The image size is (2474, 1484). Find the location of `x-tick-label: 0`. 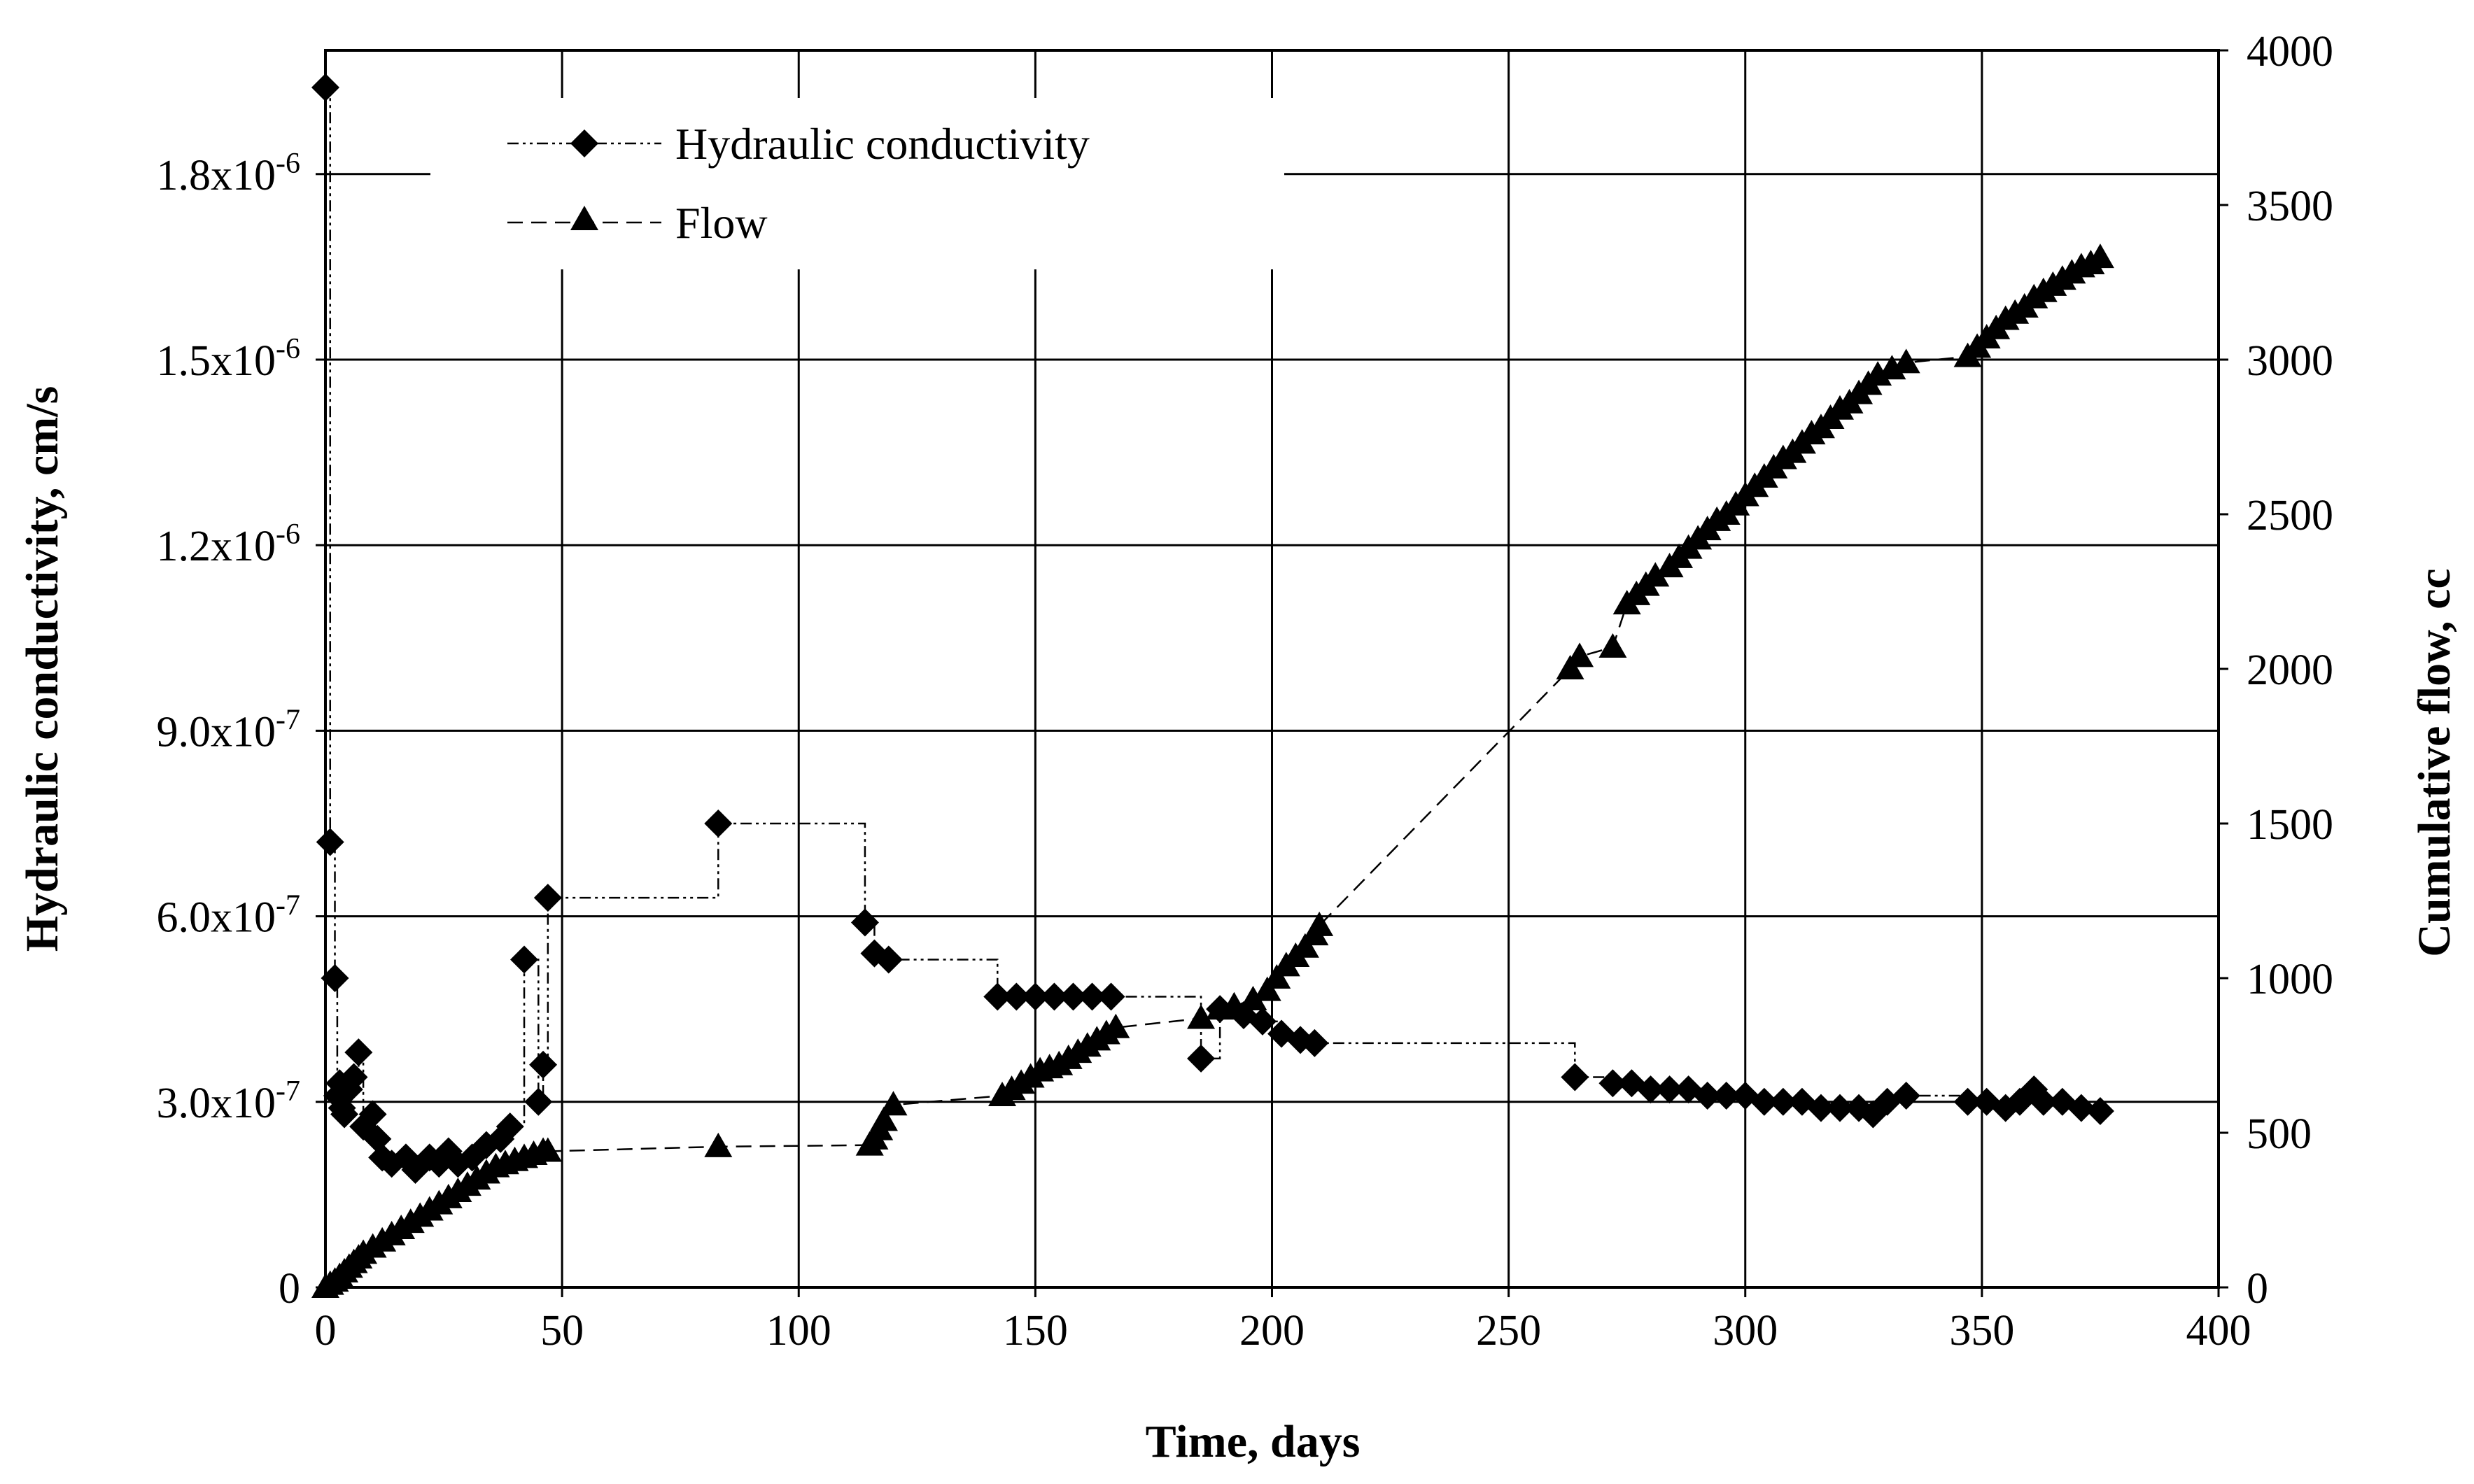

x-tick-label: 0 is located at coordinates (326, 1331).